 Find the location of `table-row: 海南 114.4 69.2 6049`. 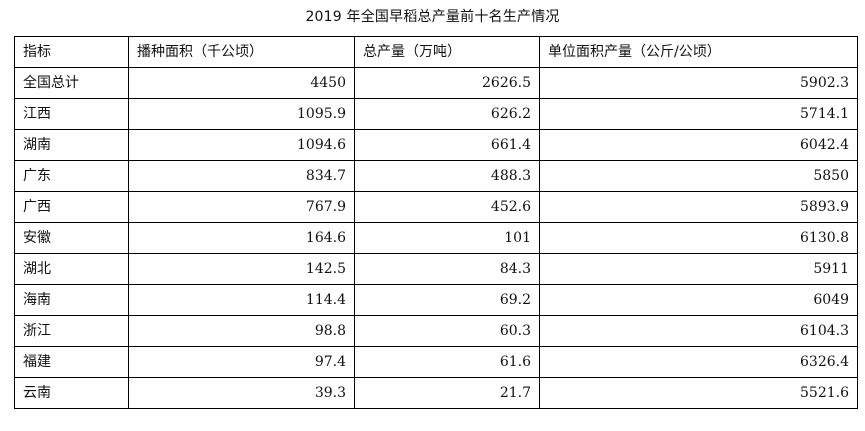

table-row: 海南 114.4 69.2 6049 is located at coordinates (436, 300).